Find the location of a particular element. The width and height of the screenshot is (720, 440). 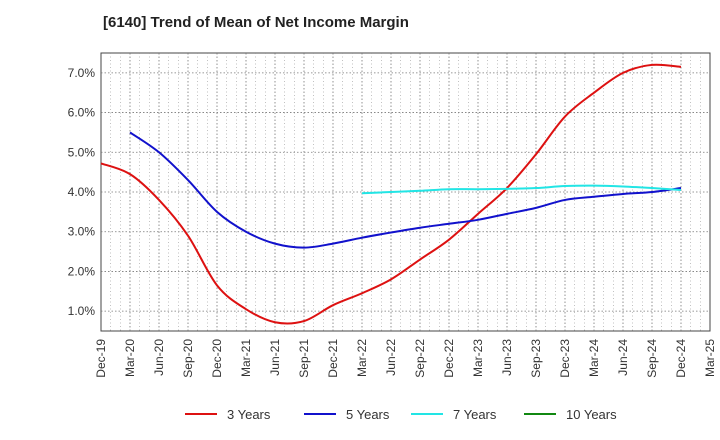

x-tick-label: Dec-23 is located at coordinates (565, 358).